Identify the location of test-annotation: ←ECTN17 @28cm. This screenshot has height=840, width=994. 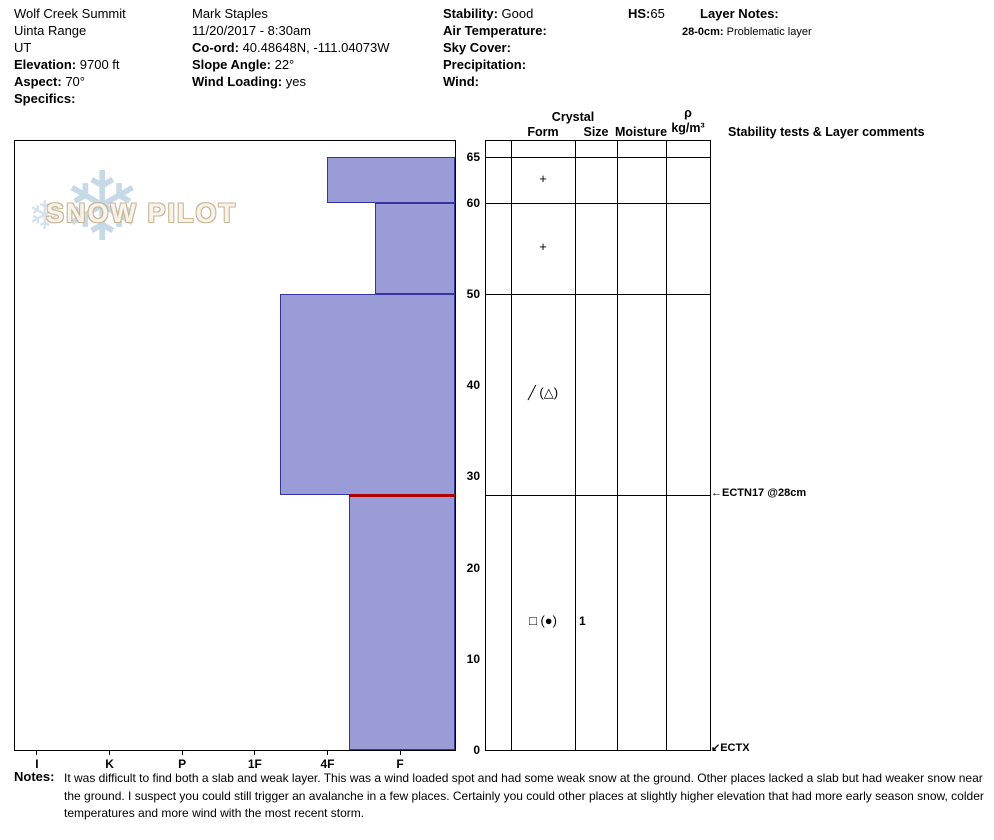
(759, 492).